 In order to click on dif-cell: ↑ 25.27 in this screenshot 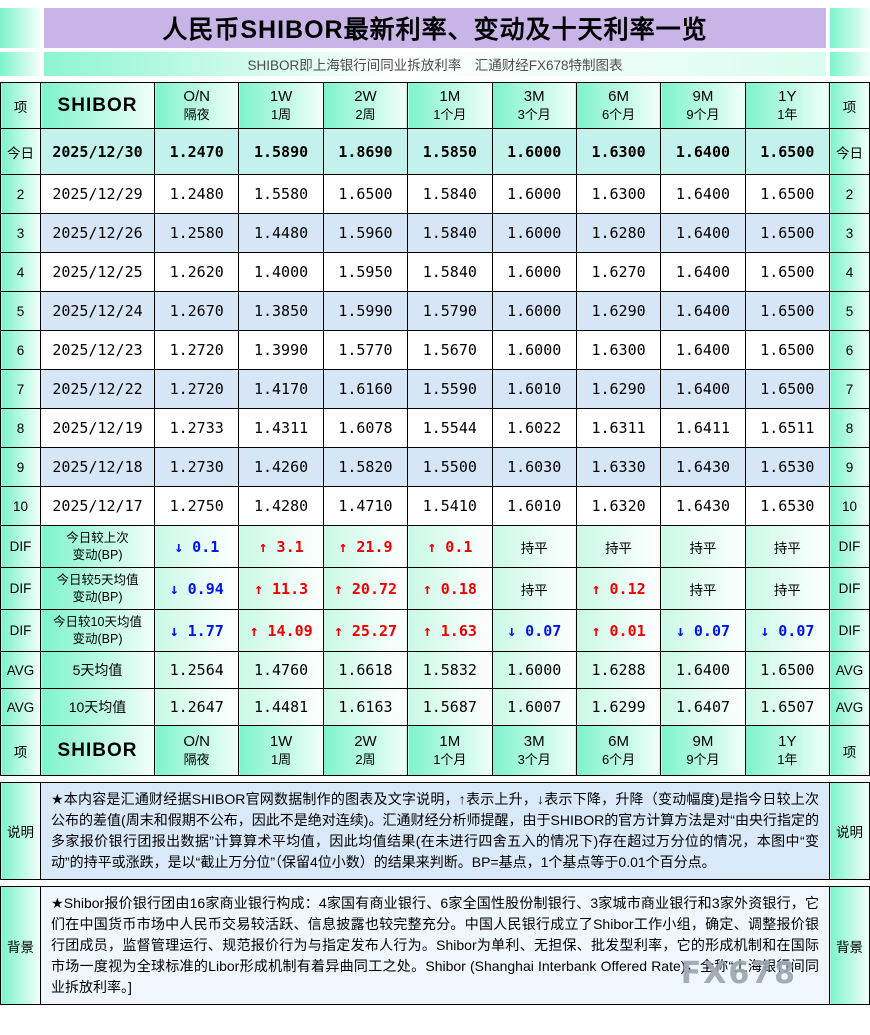, I will do `click(365, 630)`.